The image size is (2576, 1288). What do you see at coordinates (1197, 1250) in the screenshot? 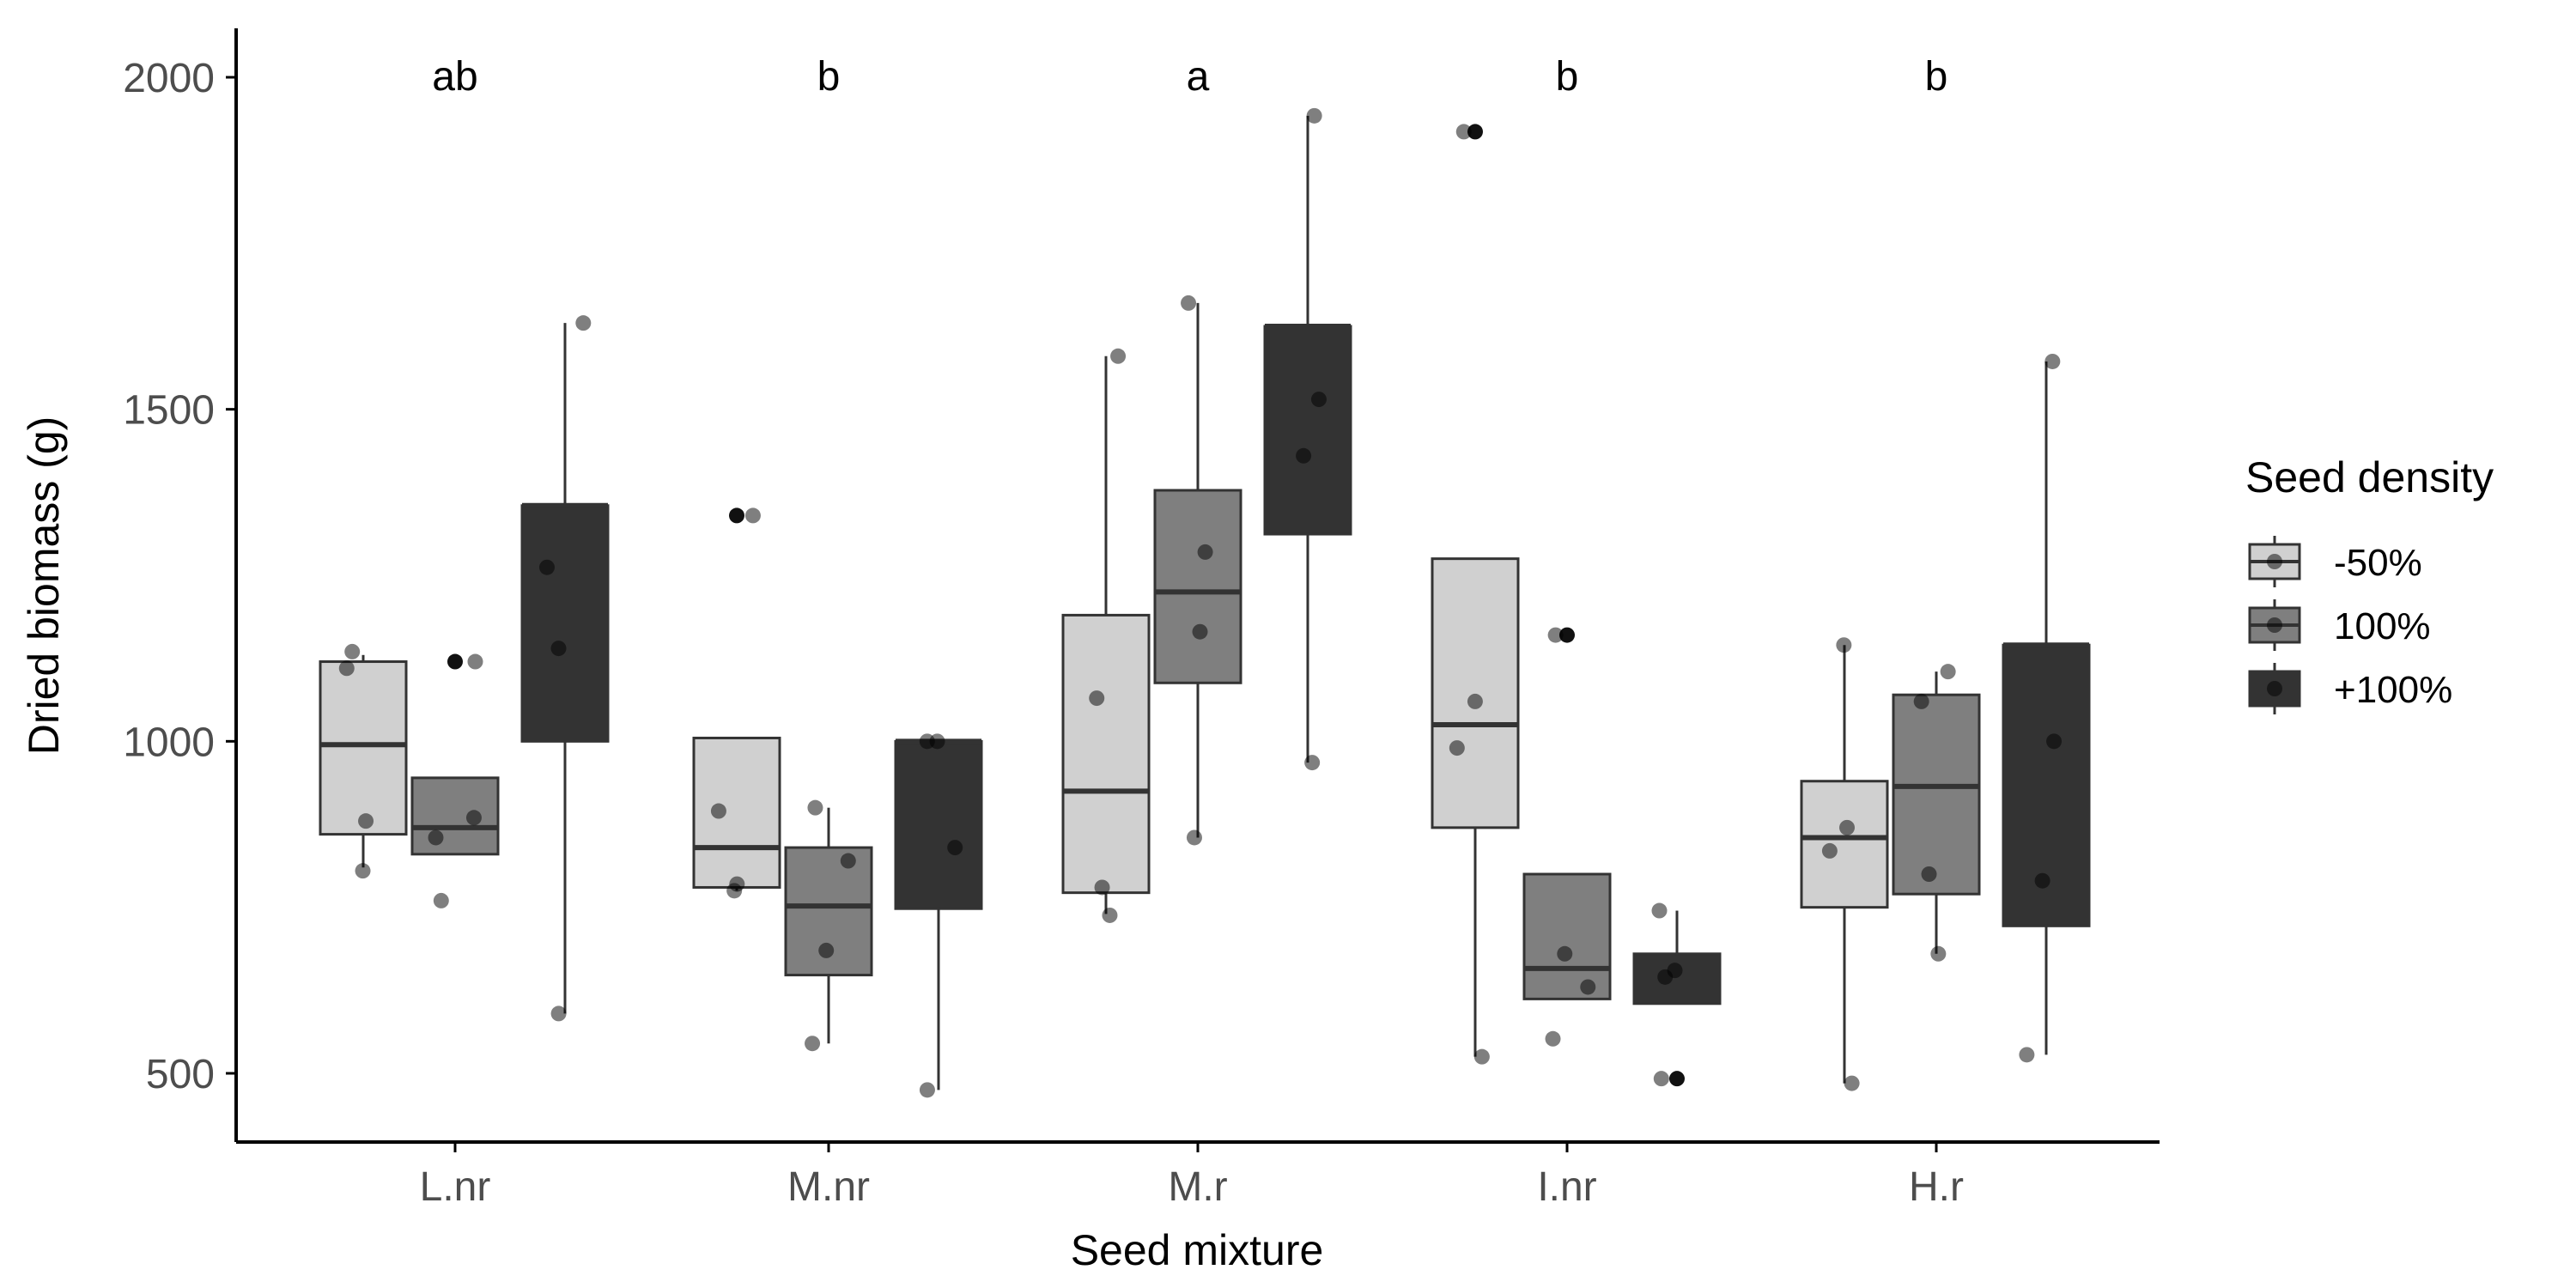
I see `x-axis-title: Seed mixture` at bounding box center [1197, 1250].